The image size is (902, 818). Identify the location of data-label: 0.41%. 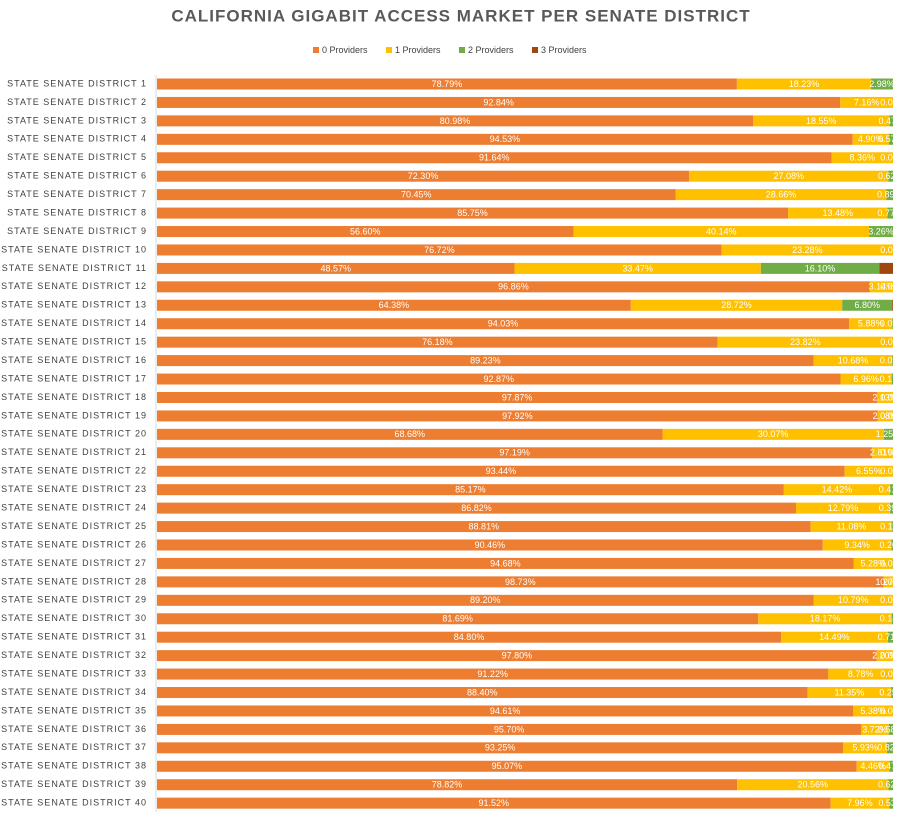
(890, 490).